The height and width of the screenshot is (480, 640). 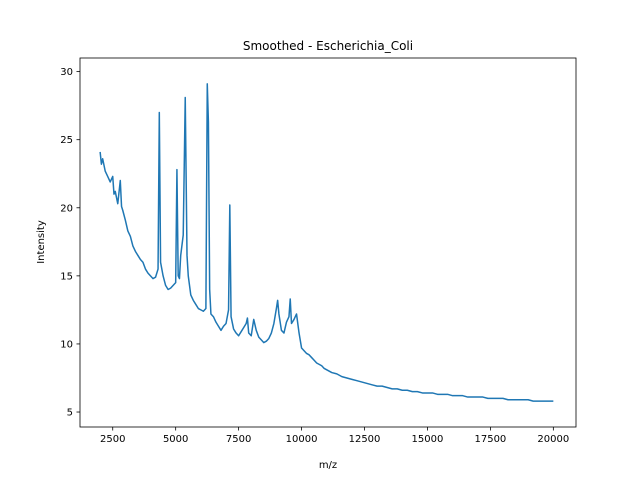 I want to click on x-tick-label: 10000, so click(x=302, y=439).